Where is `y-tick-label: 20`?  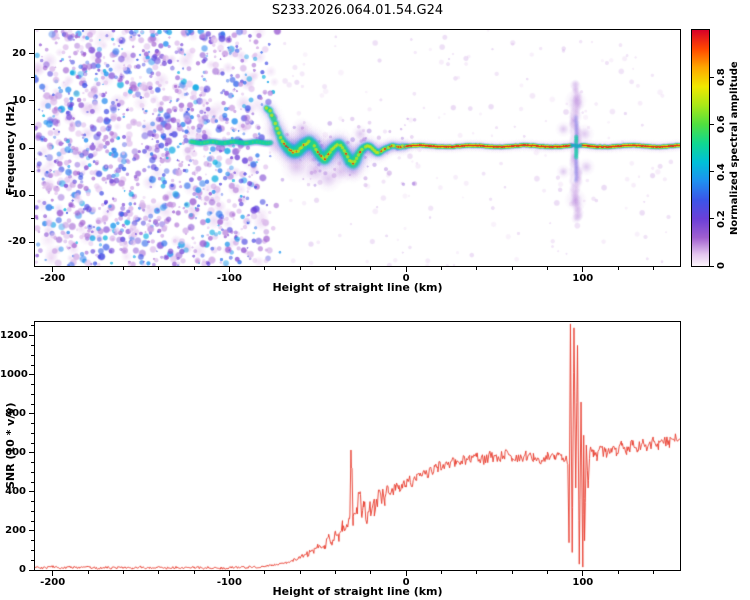
y-tick-label: 20 is located at coordinates (19, 53).